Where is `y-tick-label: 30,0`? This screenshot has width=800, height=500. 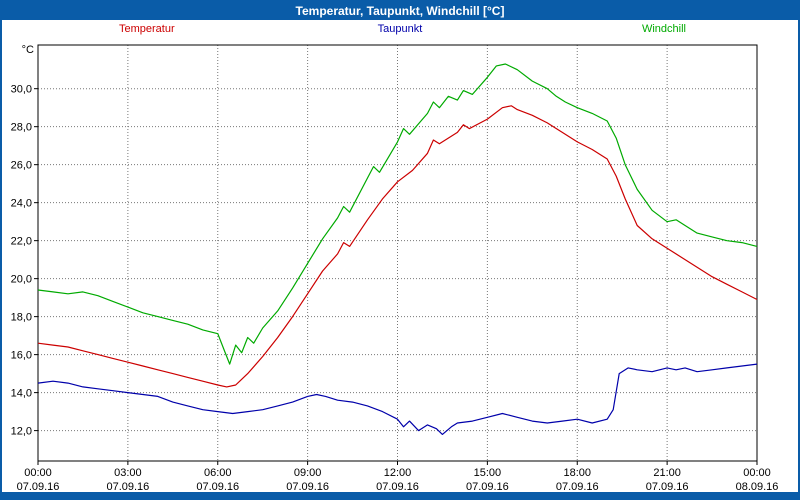 y-tick-label: 30,0 is located at coordinates (21, 90).